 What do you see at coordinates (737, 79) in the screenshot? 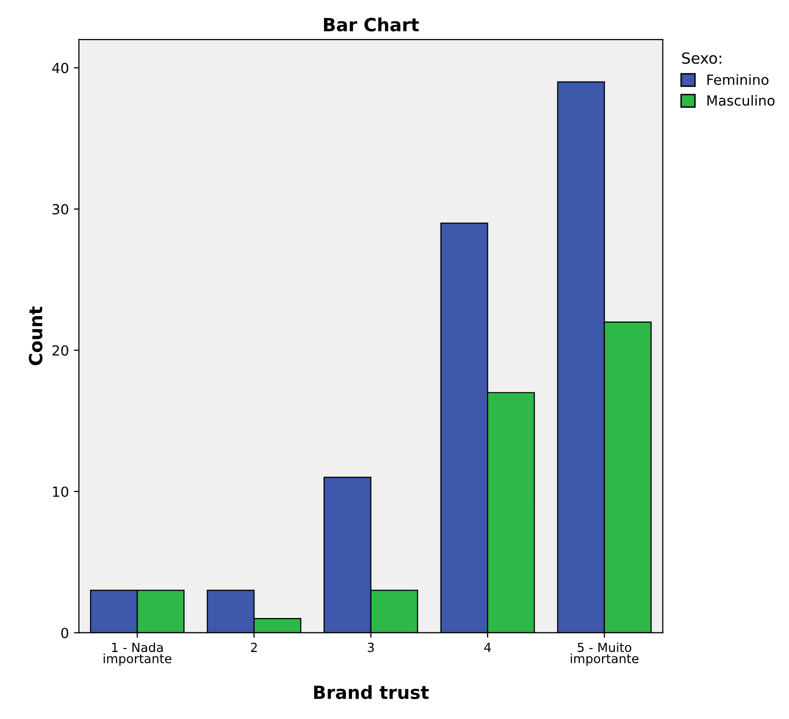
I see `legend-label: Feminino` at bounding box center [737, 79].